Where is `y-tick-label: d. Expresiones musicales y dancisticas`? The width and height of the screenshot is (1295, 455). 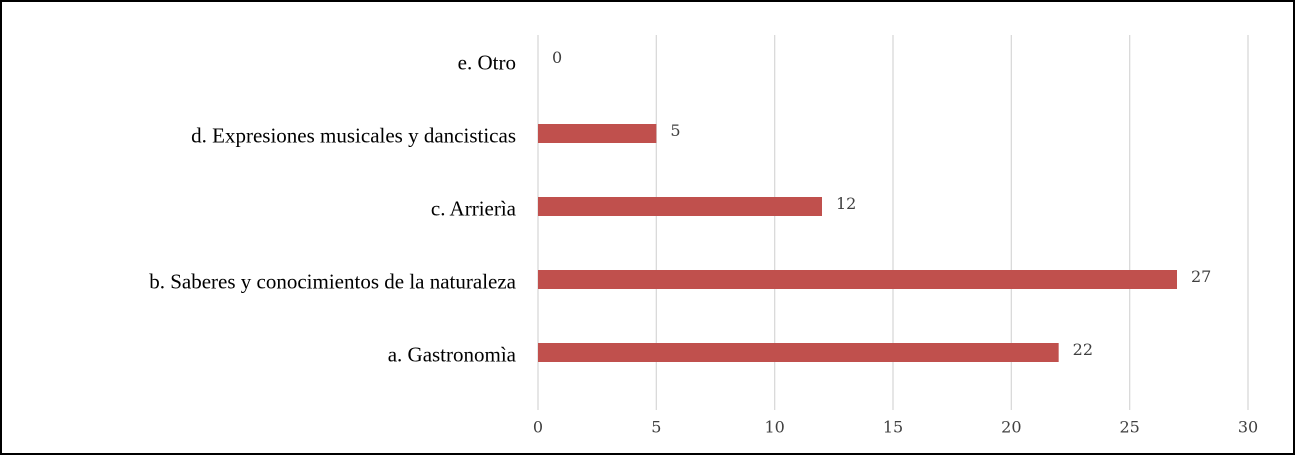 y-tick-label: d. Expresiones musicales y dancisticas is located at coordinates (353, 135).